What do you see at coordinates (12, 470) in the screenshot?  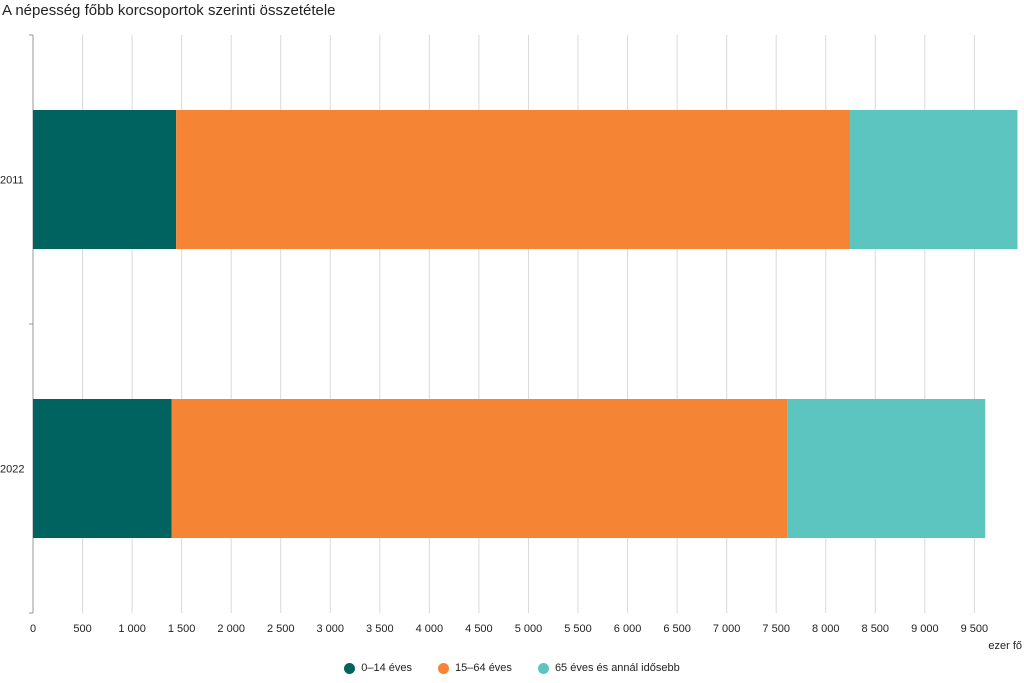 I see `category-label: 2022` at bounding box center [12, 470].